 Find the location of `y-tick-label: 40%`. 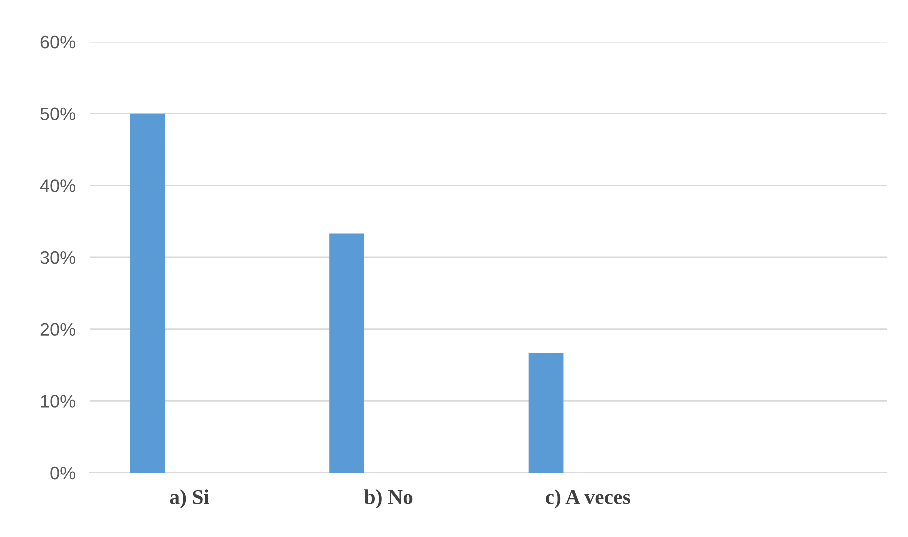

y-tick-label: 40% is located at coordinates (58, 186).